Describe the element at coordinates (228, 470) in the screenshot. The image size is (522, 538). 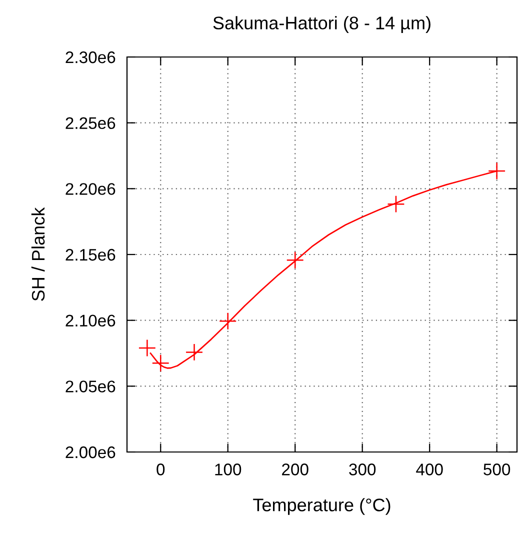
I see `x-tick-label: 100` at that location.